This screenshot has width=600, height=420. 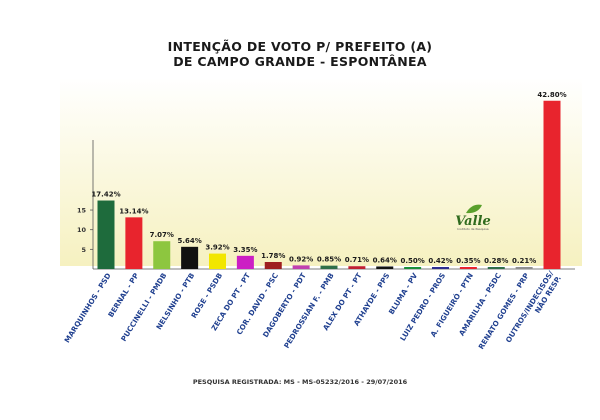 What do you see at coordinates (329, 260) in the screenshot?
I see `value-label: 0.85%` at bounding box center [329, 260].